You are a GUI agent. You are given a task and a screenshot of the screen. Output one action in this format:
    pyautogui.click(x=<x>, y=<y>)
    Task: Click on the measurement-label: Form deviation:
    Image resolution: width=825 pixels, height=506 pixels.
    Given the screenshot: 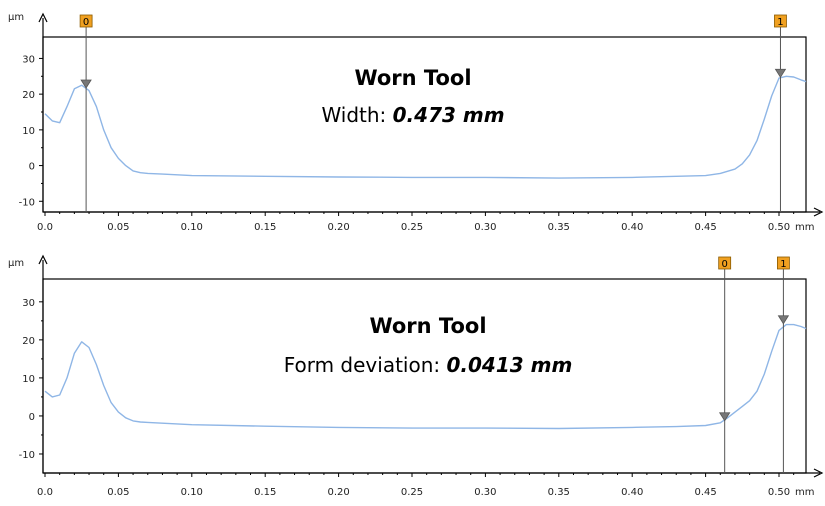 What is the action you would take?
    pyautogui.click(x=365, y=365)
    